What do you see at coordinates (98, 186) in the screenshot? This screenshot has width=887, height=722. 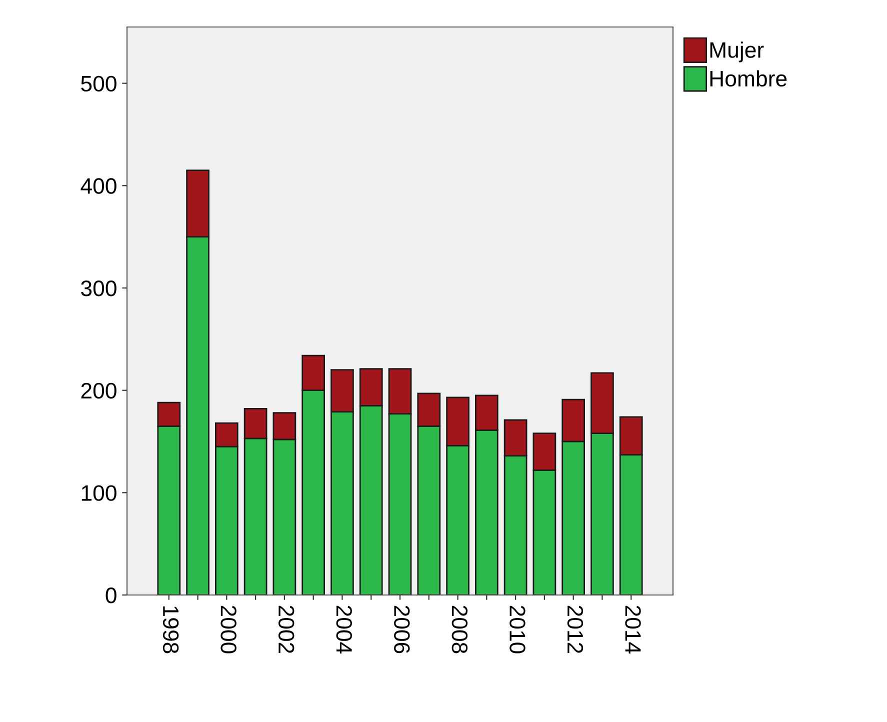 I see `y-tick-label: 400` at bounding box center [98, 186].